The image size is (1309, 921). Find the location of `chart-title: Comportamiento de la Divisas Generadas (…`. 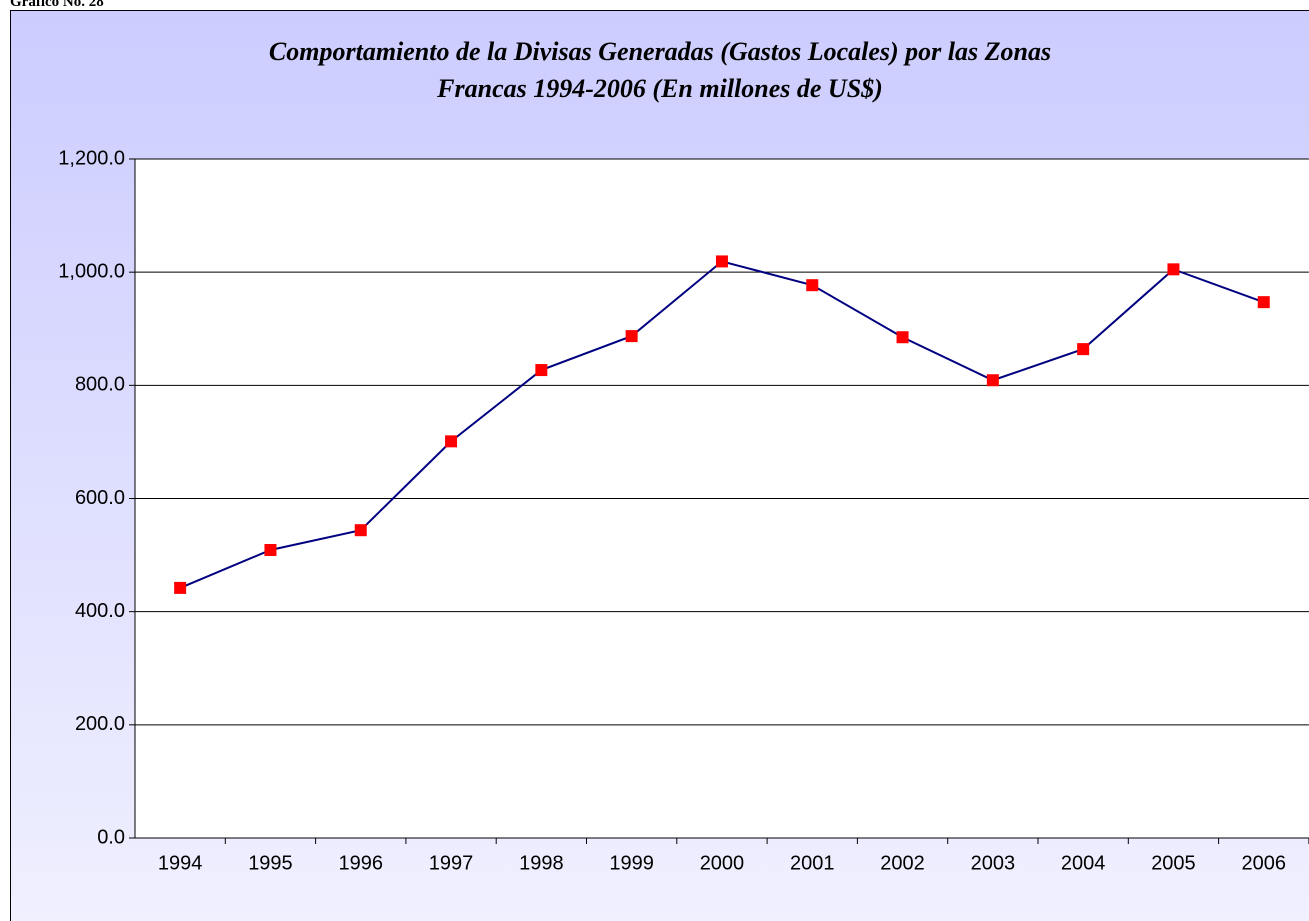

chart-title: Comportamiento de la Divisas Generadas (… is located at coordinates (660, 51).